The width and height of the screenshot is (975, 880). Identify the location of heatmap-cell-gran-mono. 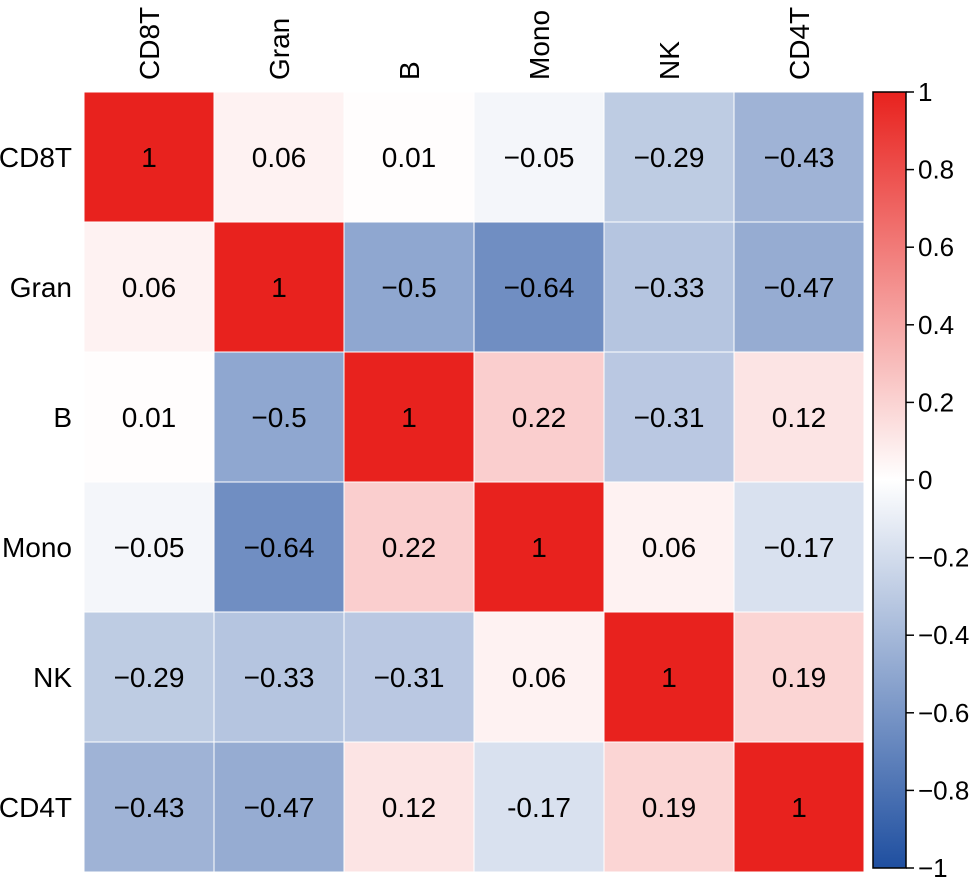
(539, 287).